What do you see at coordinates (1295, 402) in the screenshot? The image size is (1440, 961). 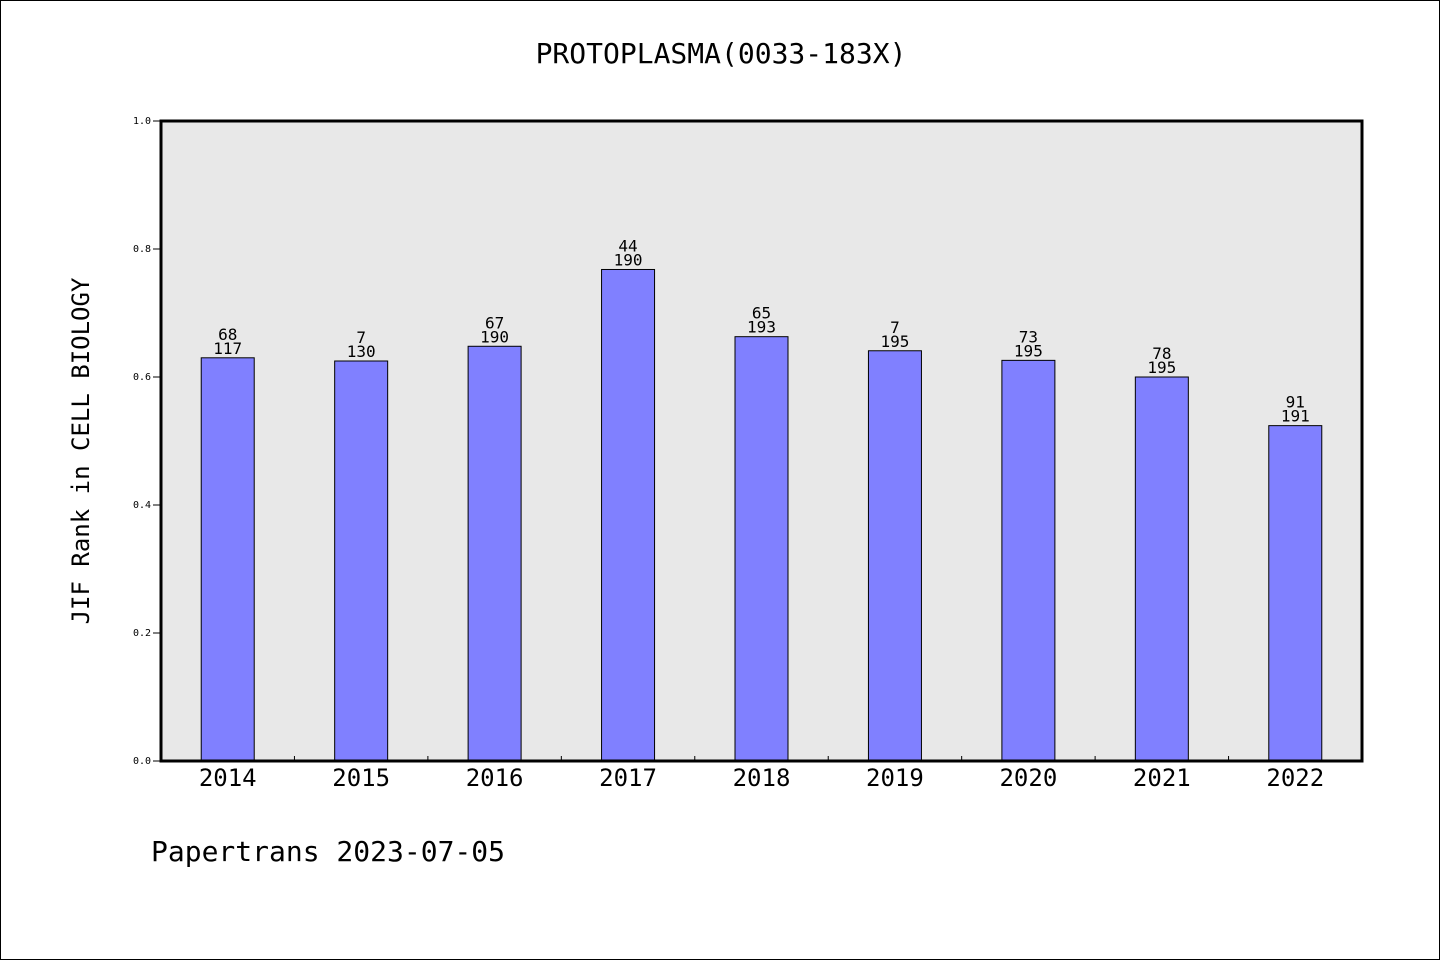 I see `bar-rank-label: 91` at bounding box center [1295, 402].